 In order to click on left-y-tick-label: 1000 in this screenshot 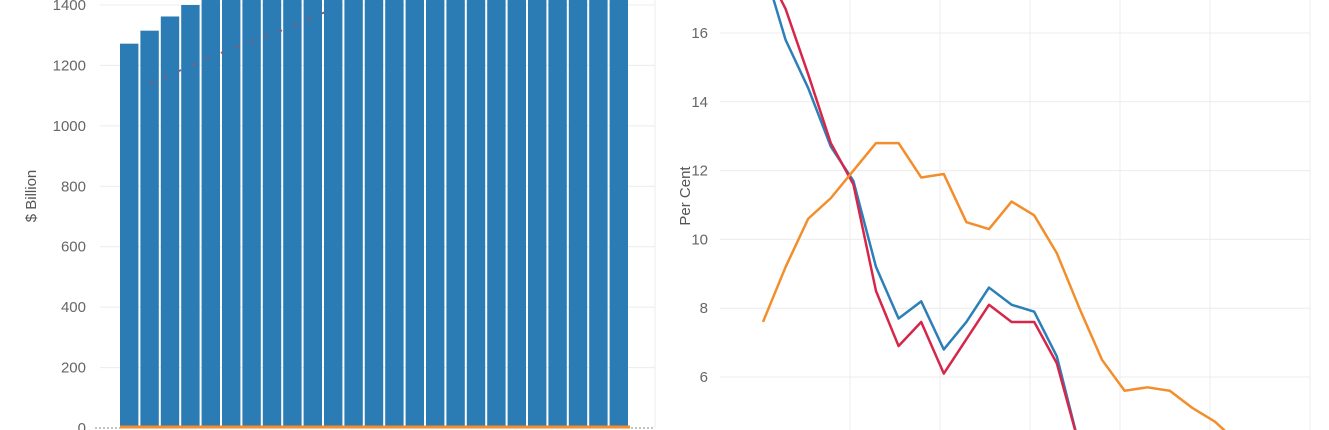, I will do `click(69, 126)`.